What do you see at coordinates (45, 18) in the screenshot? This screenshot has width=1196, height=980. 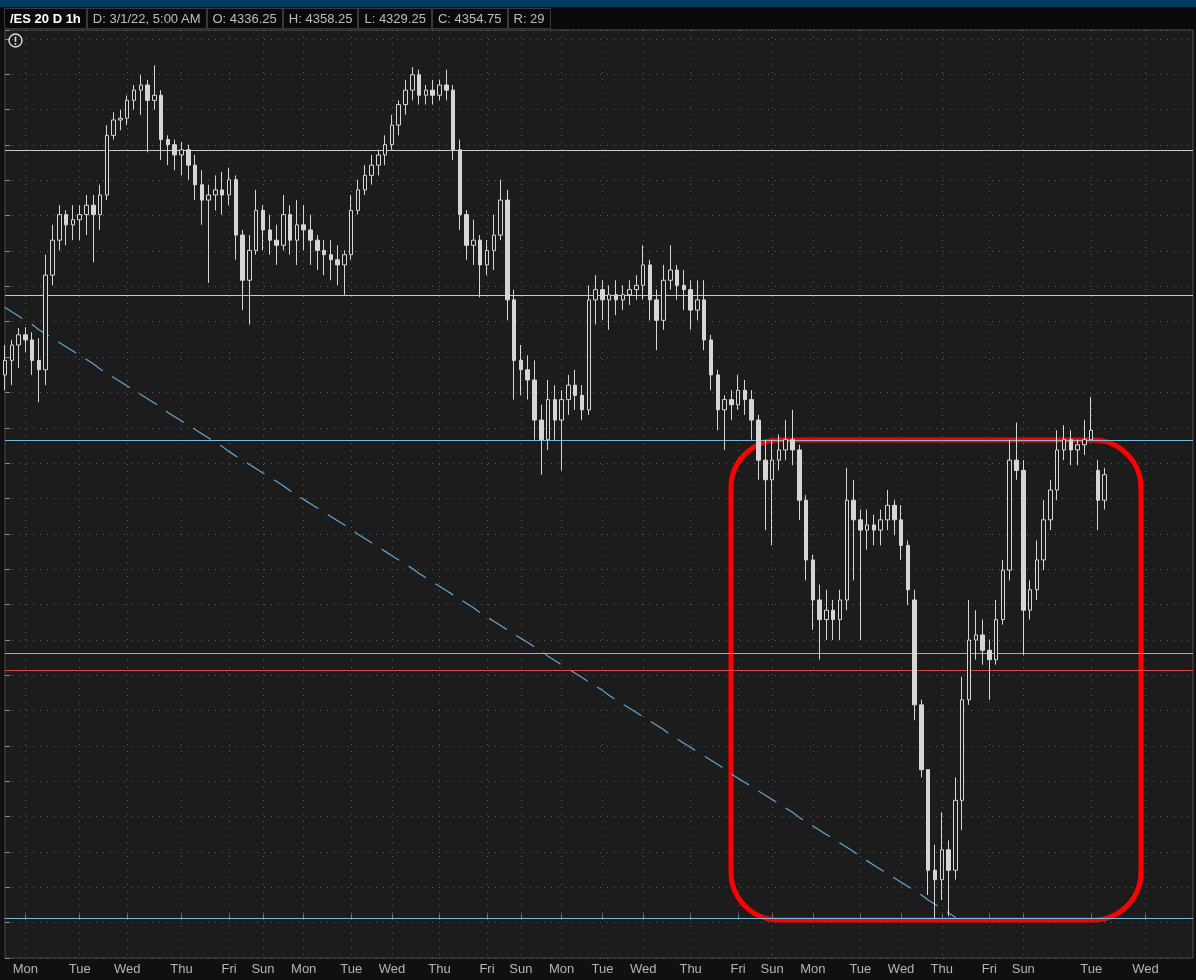 I see `chart-title: /ES 20 D 1h` at bounding box center [45, 18].